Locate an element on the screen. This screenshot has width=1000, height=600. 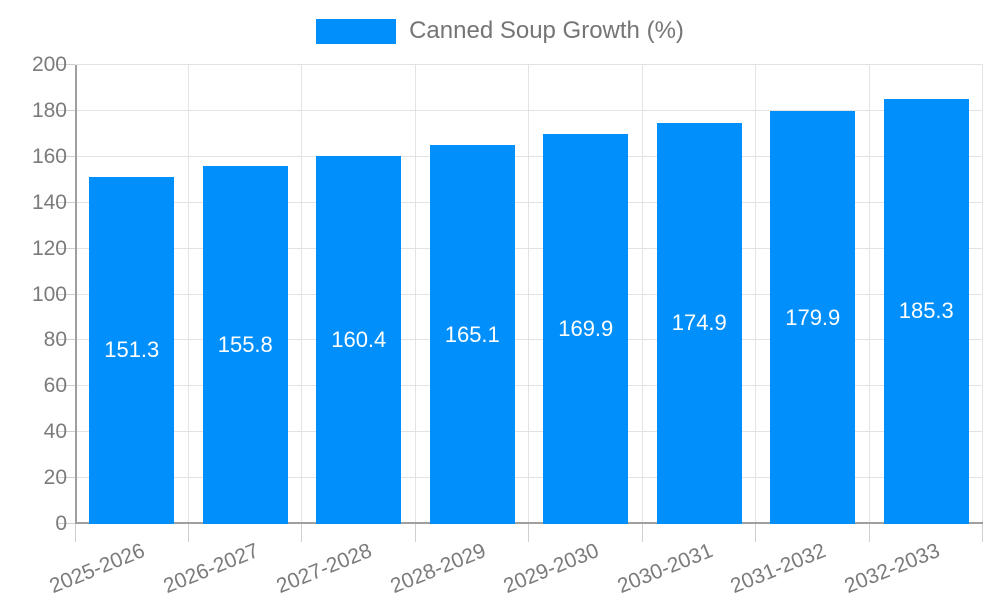
y-axis-label: 80 is located at coordinates (55, 340).